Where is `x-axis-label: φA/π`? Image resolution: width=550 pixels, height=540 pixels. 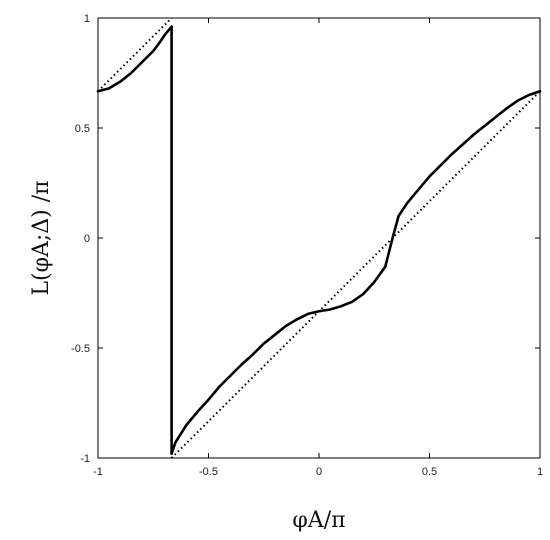 x-axis-label: φA/π is located at coordinates (318, 520).